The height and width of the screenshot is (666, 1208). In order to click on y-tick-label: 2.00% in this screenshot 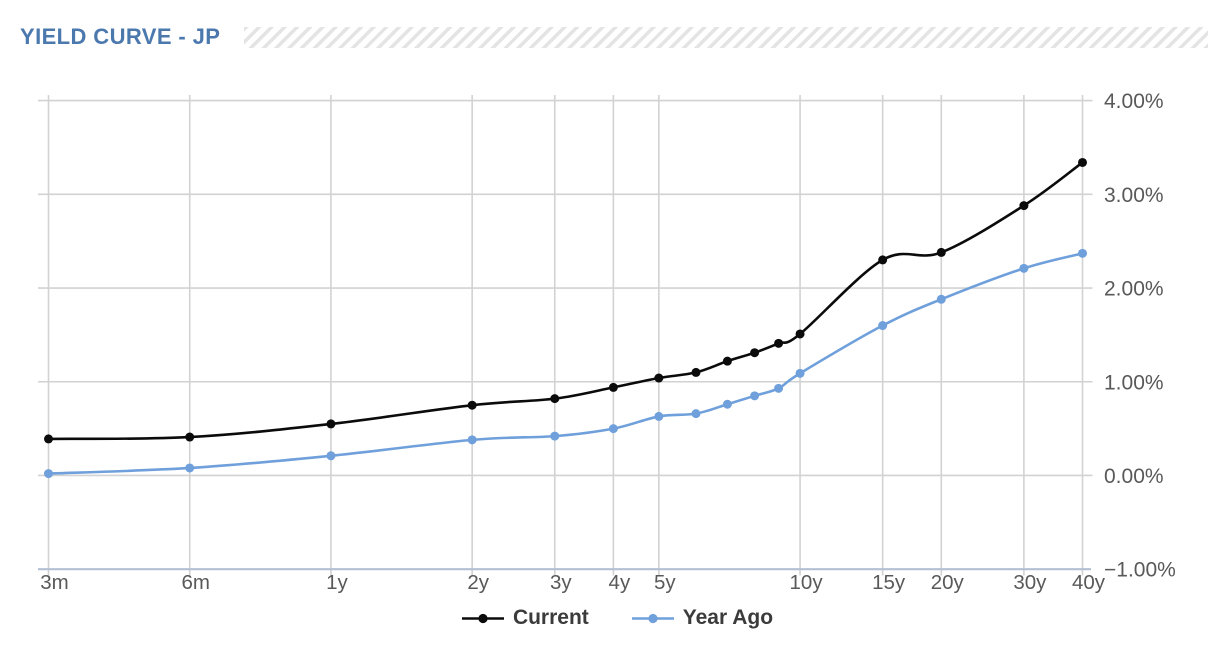, I will do `click(1134, 289)`.